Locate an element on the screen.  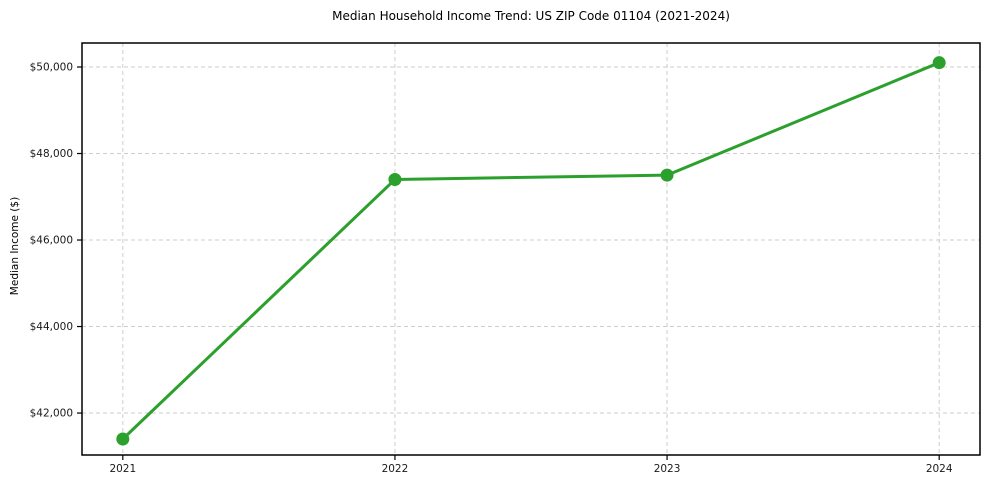
x-tick-label: 2022 is located at coordinates (395, 469).